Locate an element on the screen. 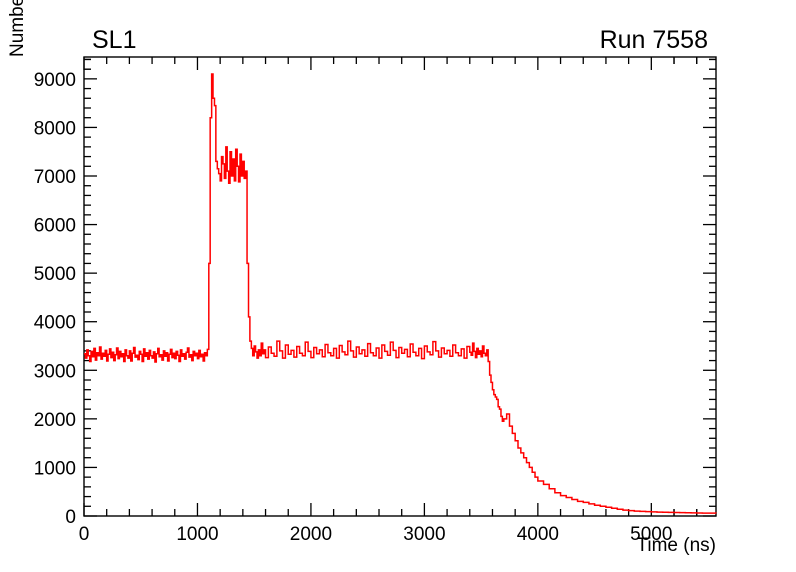 The image size is (796, 572). x-axis-label: Time (ns) is located at coordinates (676, 545).